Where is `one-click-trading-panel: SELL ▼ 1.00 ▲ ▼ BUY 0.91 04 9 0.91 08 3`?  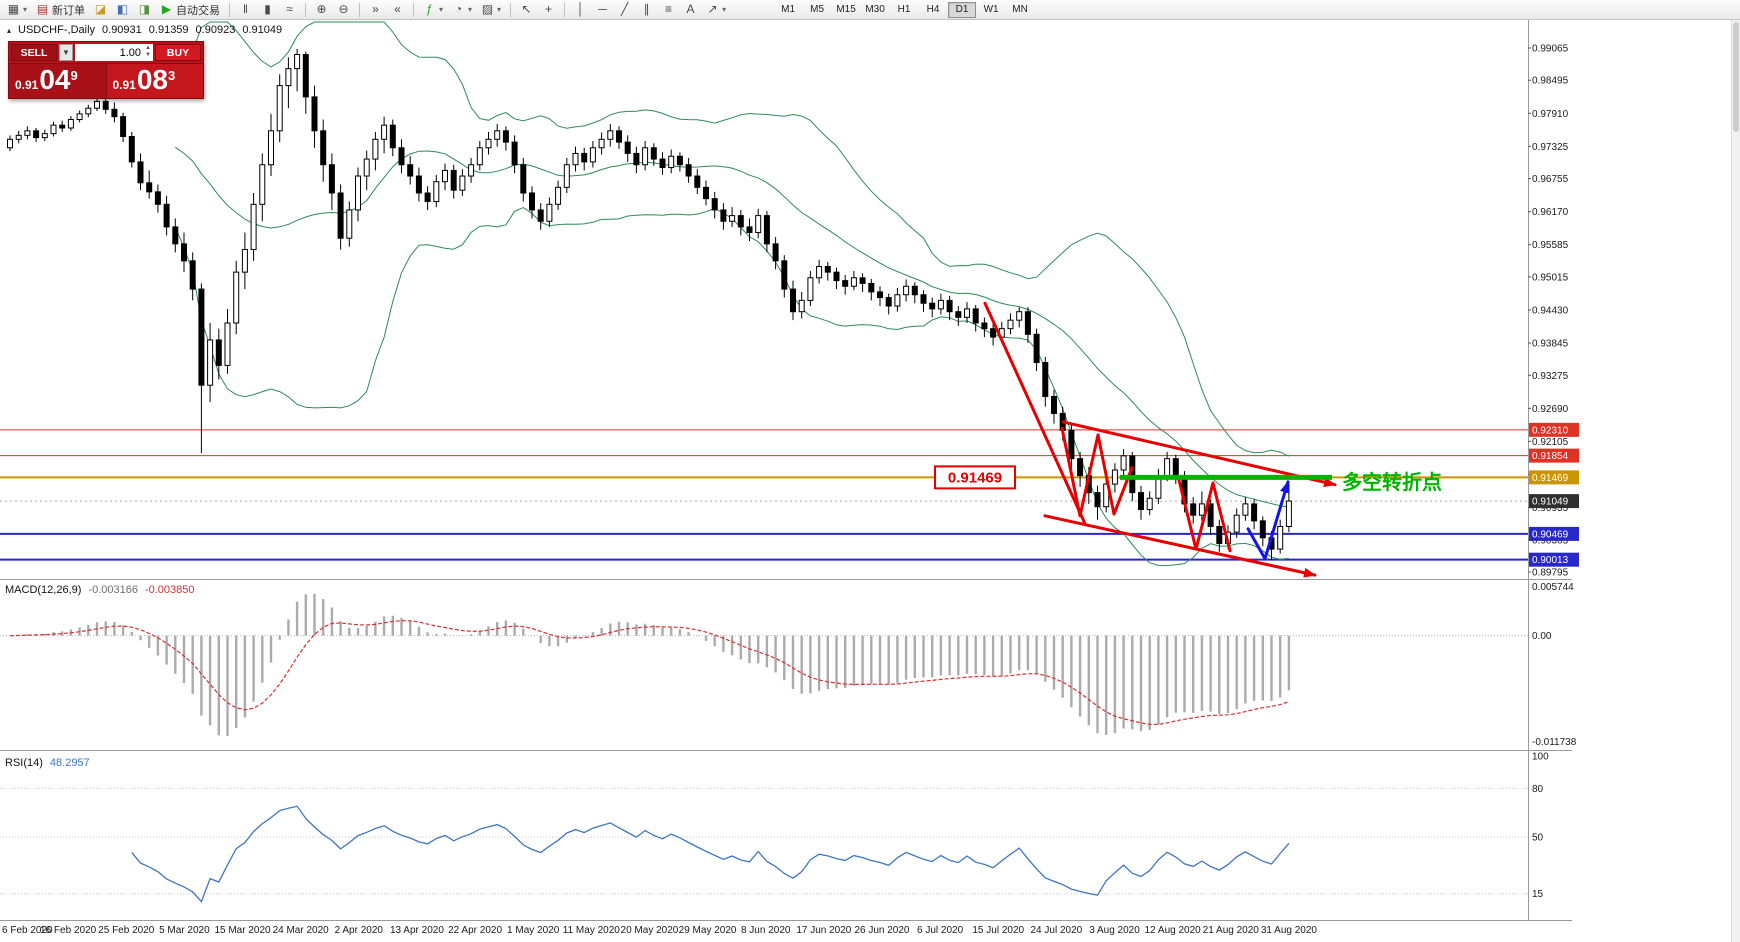
one-click-trading-panel: SELL ▼ 1.00 ▲ ▼ BUY 0.91 04 9 0.91 08 3 is located at coordinates (106, 70).